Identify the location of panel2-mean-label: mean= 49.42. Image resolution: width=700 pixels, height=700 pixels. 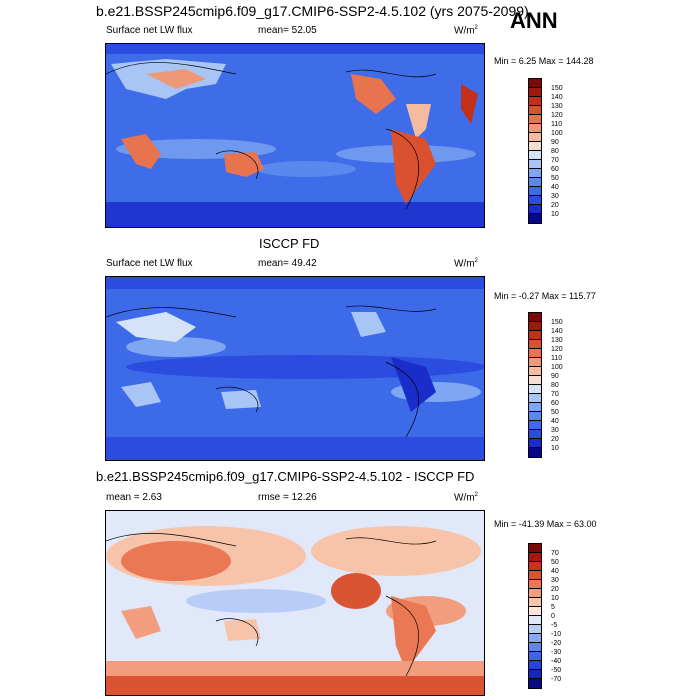
(287, 263).